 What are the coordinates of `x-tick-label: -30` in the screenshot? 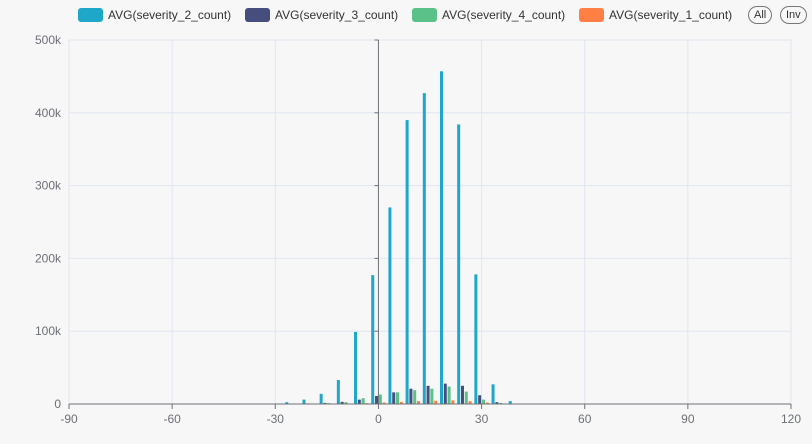 It's located at (276, 419).